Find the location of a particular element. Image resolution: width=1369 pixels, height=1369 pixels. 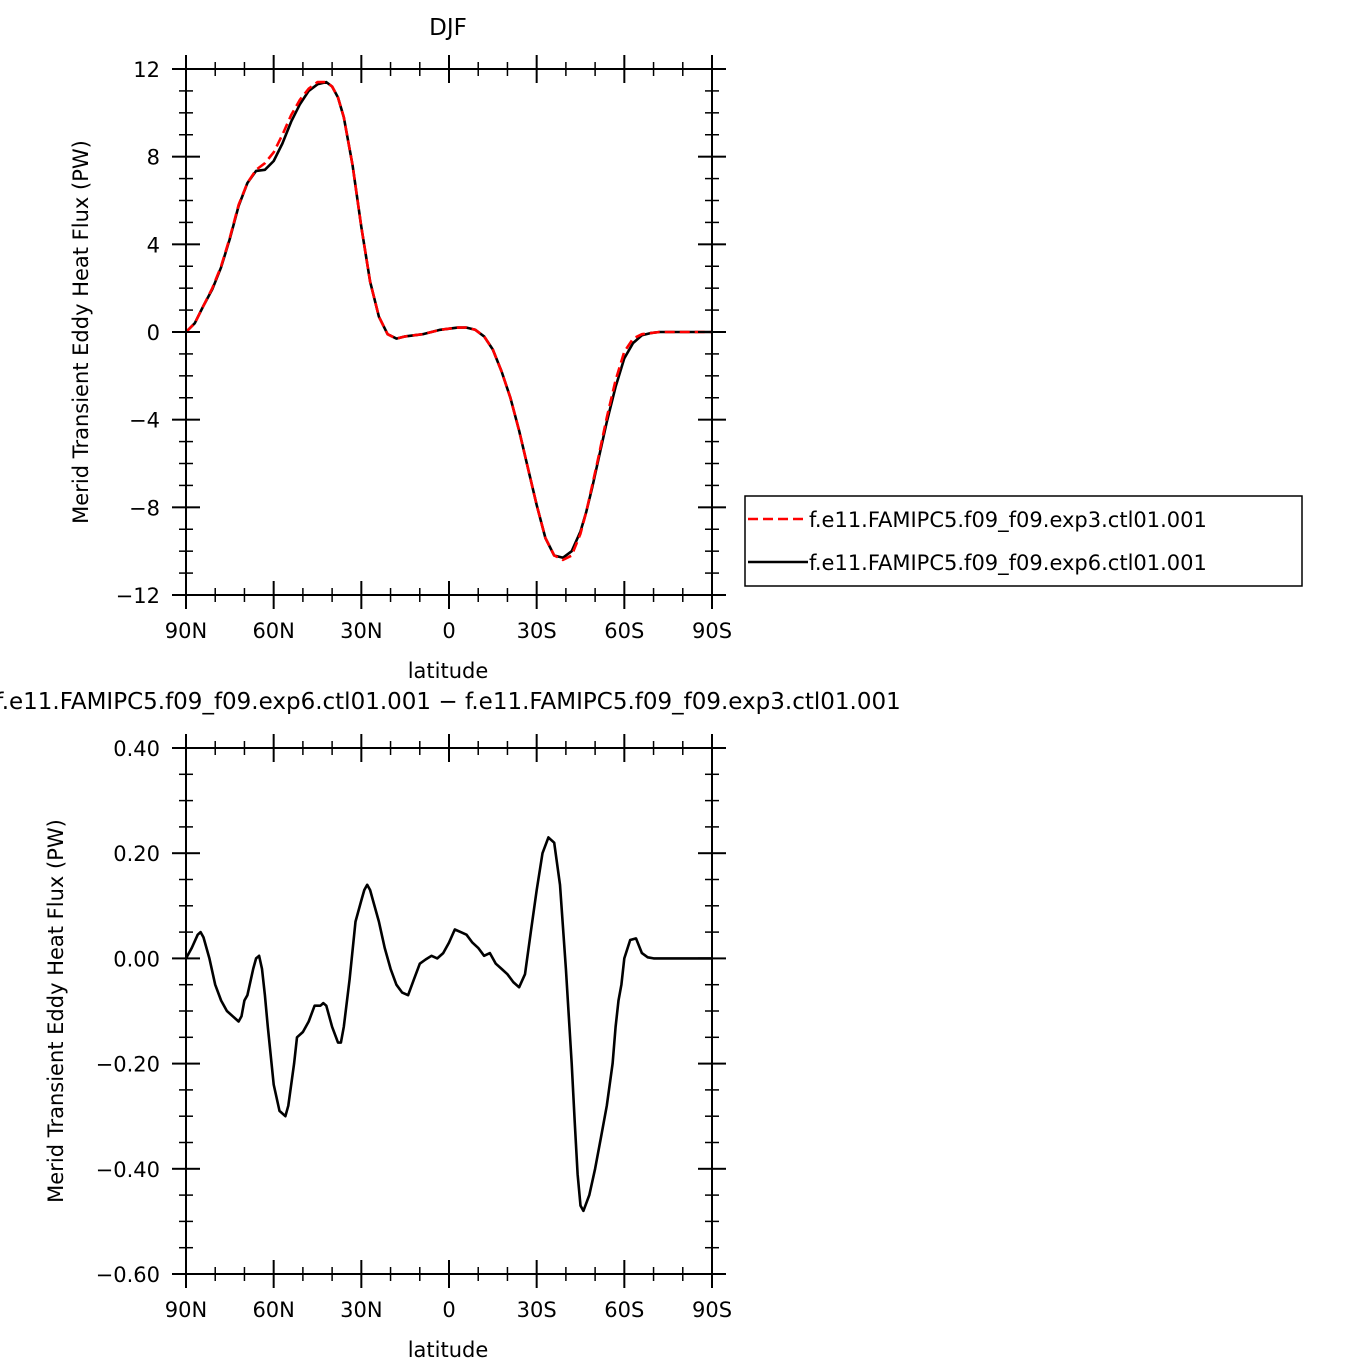

top-y-axis-title: Merid Transient Eddy Heat Flux (PW) is located at coordinates (81, 332).